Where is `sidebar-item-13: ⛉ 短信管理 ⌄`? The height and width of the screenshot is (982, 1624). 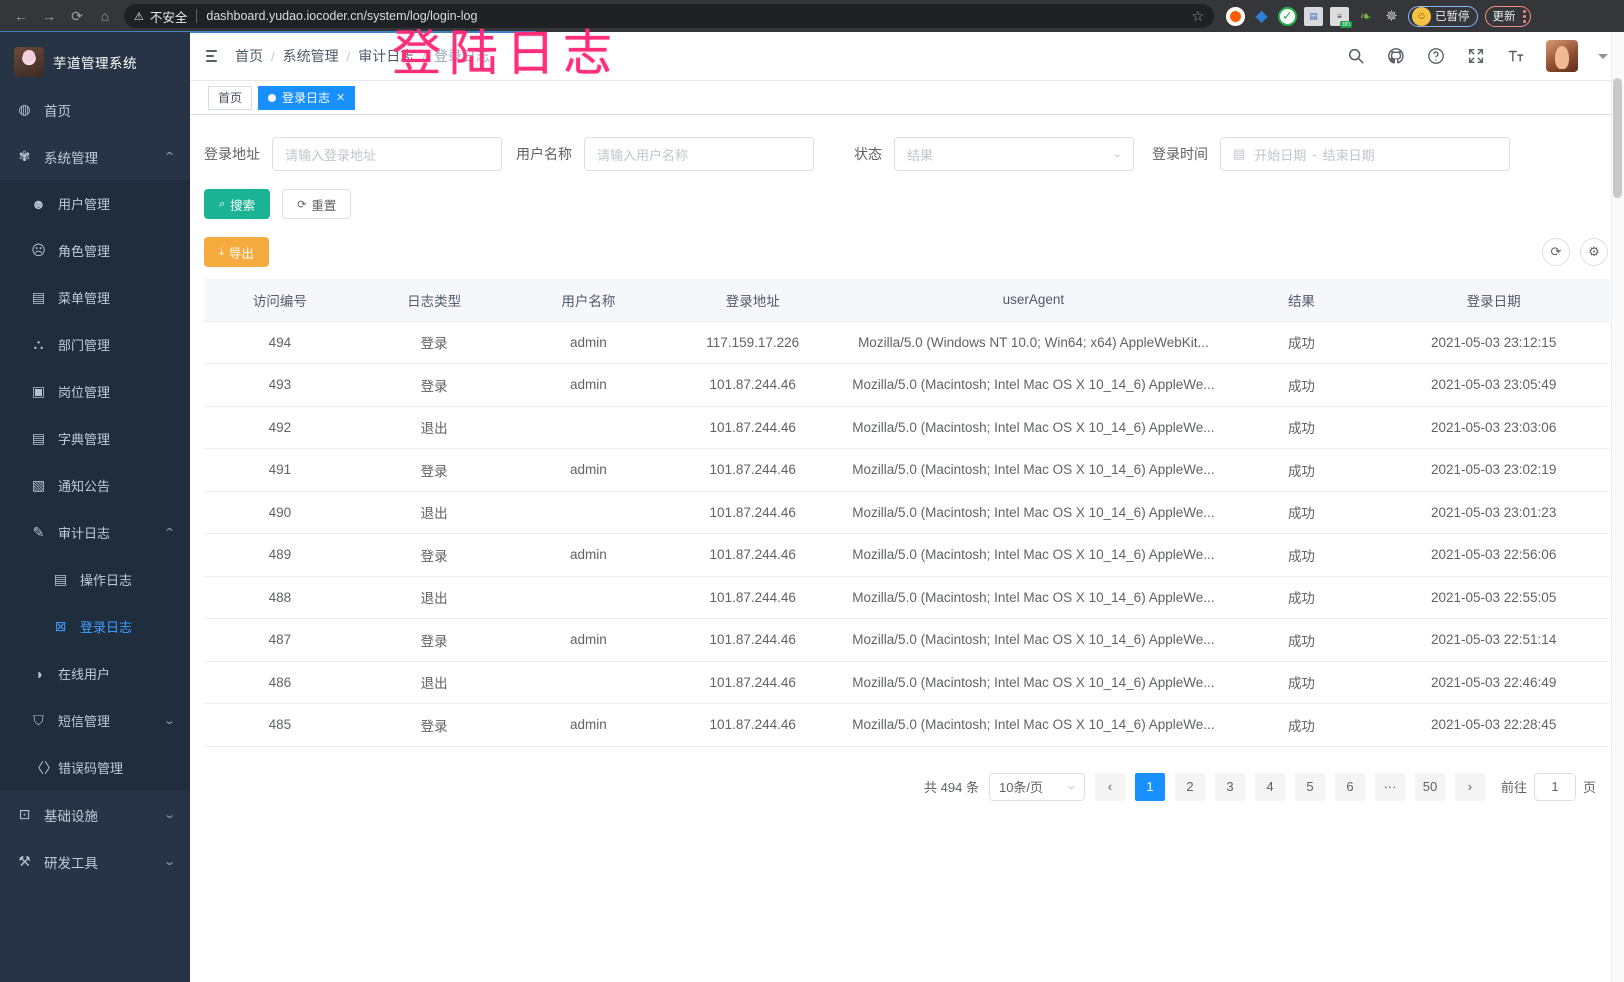
sidebar-item-13: ⛉ 短信管理 ⌄ is located at coordinates (95, 720).